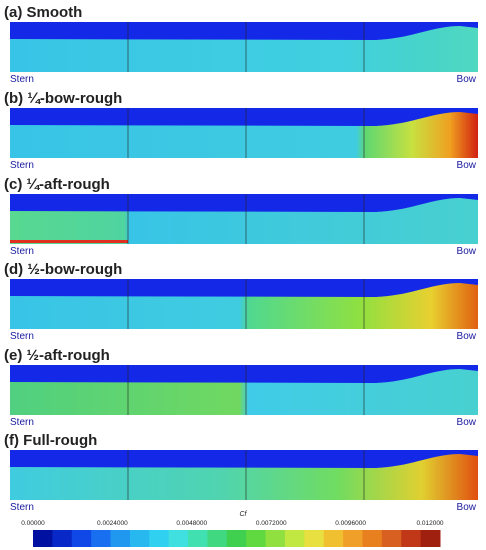 The height and width of the screenshot is (550, 486). Describe the element at coordinates (244, 514) in the screenshot. I see `colorbar-label: Cf` at that location.